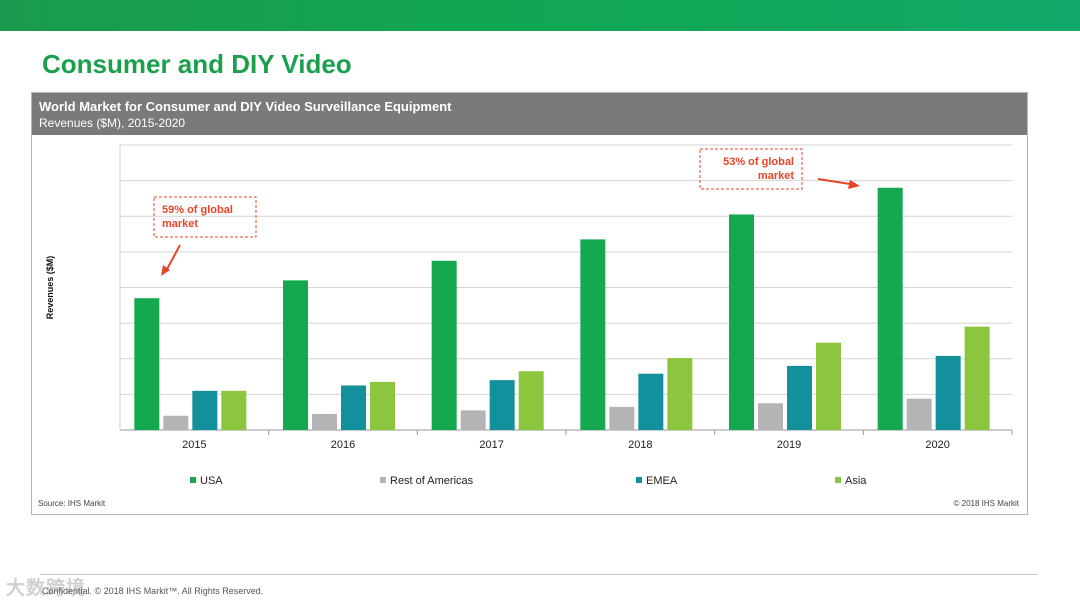 The height and width of the screenshot is (607, 1080). Describe the element at coordinates (112, 123) in the screenshot. I see `chart-subtitle: Revenues ($M), 2015-2020` at that location.